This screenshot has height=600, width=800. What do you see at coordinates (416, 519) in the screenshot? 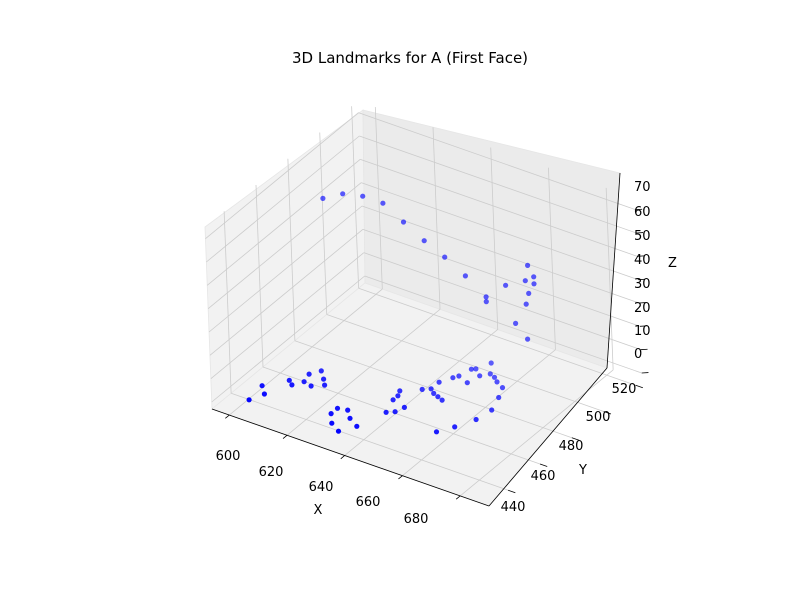
I see `x-tick-label: 680` at bounding box center [416, 519].